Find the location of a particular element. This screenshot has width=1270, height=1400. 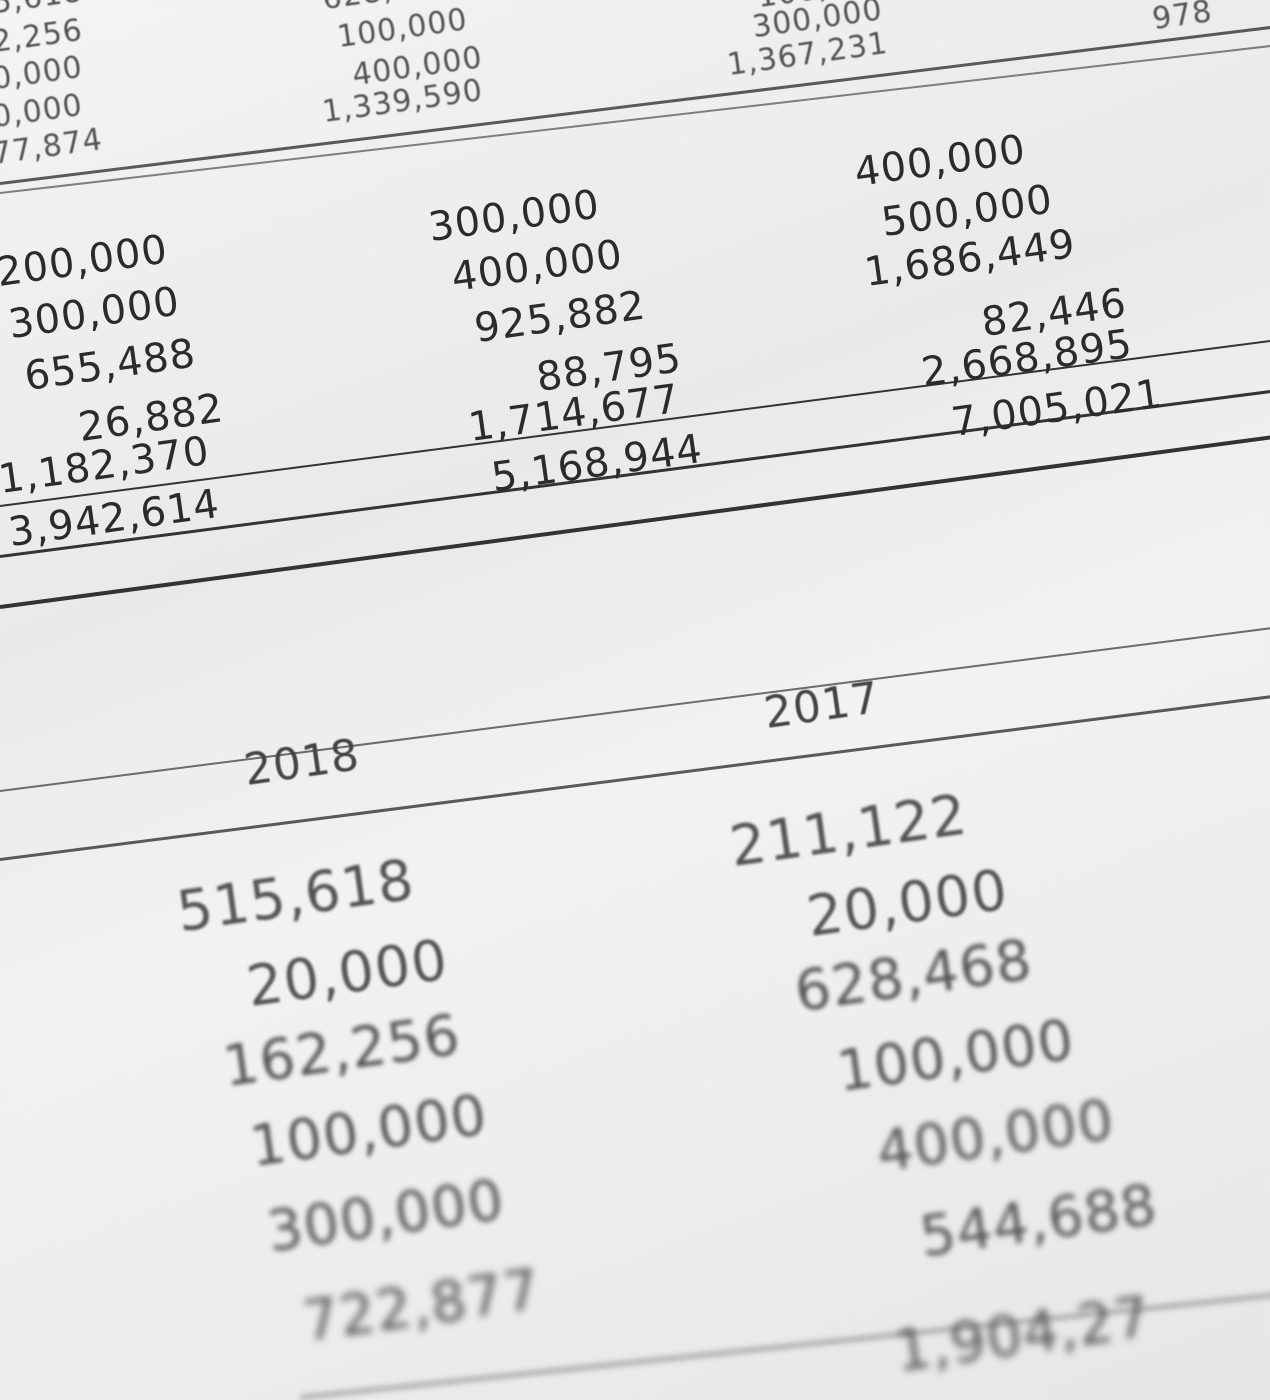

value-cell: 211,122 is located at coordinates (848, 831).